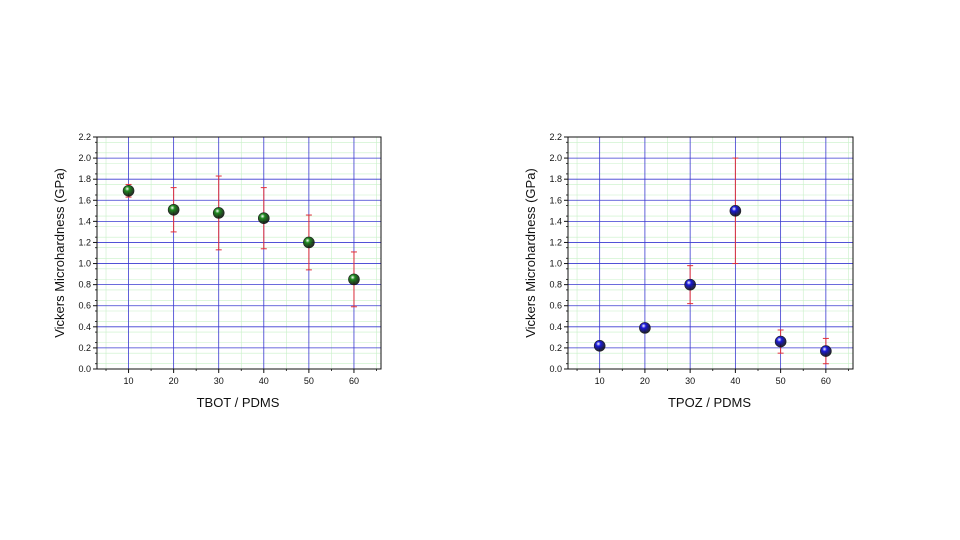 Image resolution: width=960 pixels, height=540 pixels. Describe the element at coordinates (238, 402) in the screenshot. I see `x-axis-title: TBOT / PDMS` at that location.